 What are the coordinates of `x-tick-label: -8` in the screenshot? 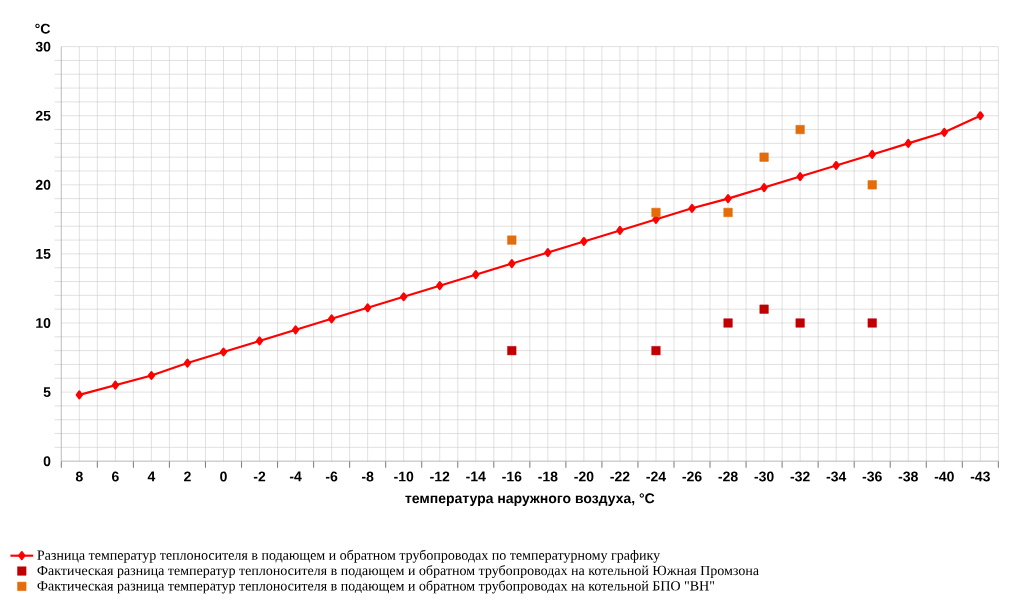 It's located at (367, 476).